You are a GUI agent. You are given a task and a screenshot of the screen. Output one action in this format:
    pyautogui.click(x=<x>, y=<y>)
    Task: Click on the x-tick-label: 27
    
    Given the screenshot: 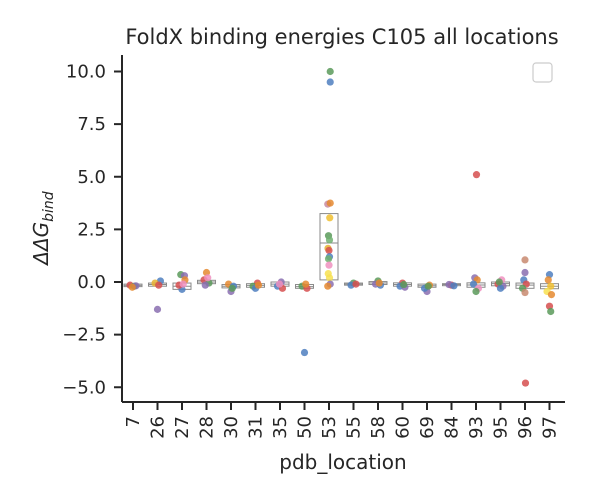 What is the action you would take?
    pyautogui.click(x=182, y=427)
    